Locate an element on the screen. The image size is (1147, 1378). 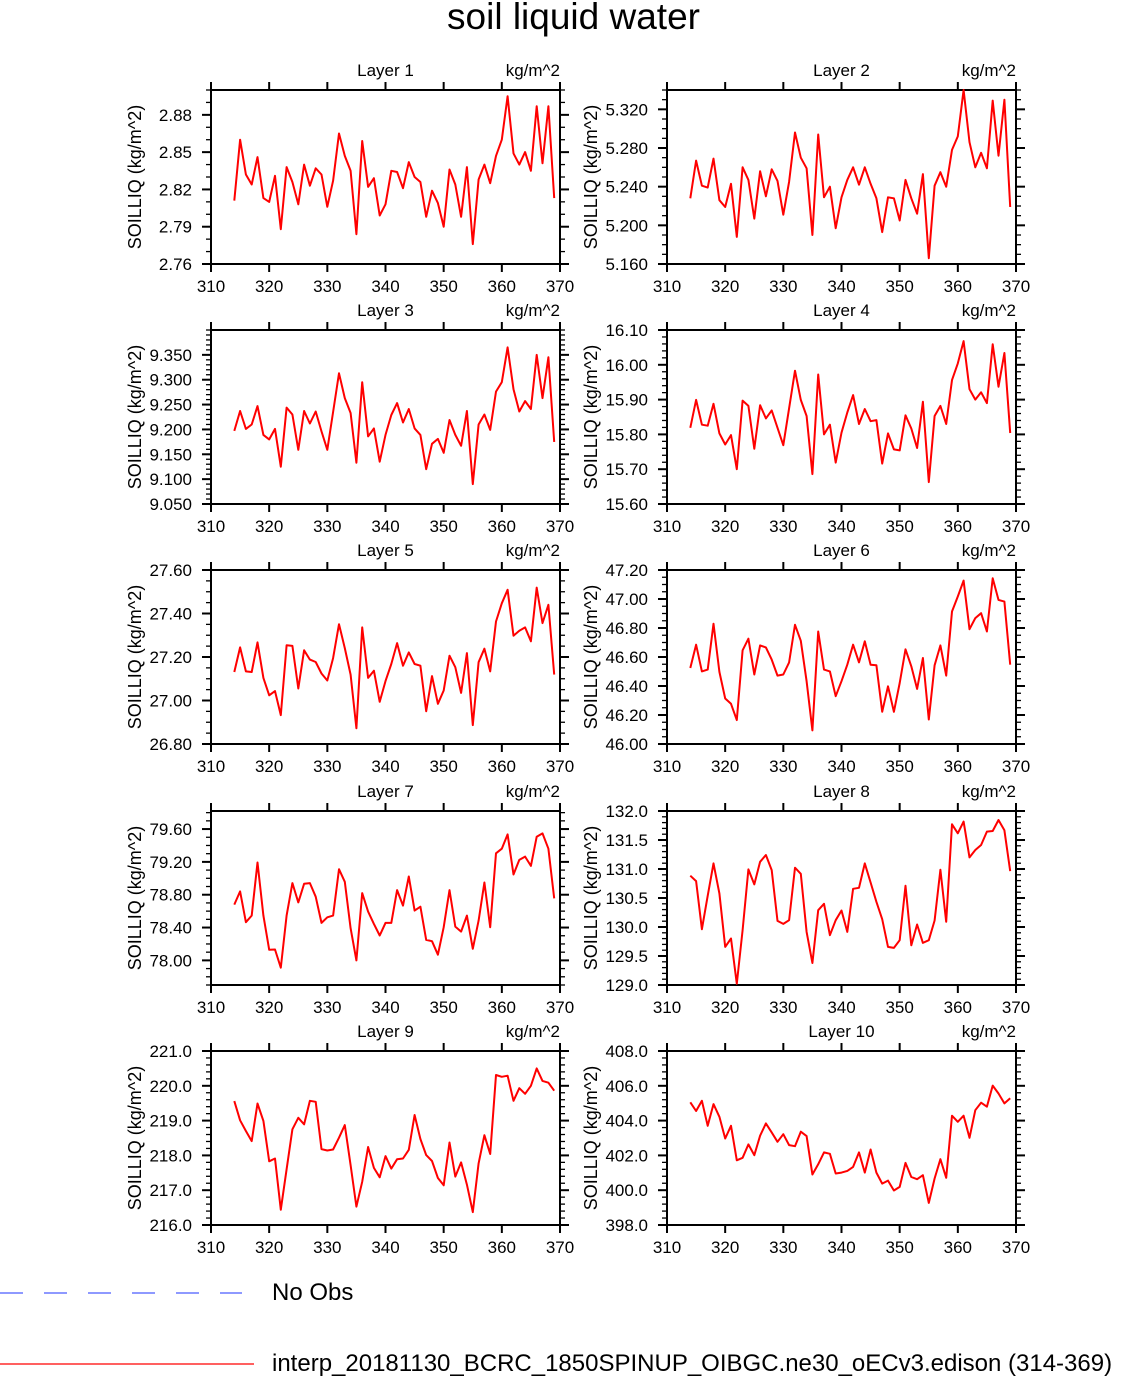
y-tick-label: 9.350 is located at coordinates (170, 355).